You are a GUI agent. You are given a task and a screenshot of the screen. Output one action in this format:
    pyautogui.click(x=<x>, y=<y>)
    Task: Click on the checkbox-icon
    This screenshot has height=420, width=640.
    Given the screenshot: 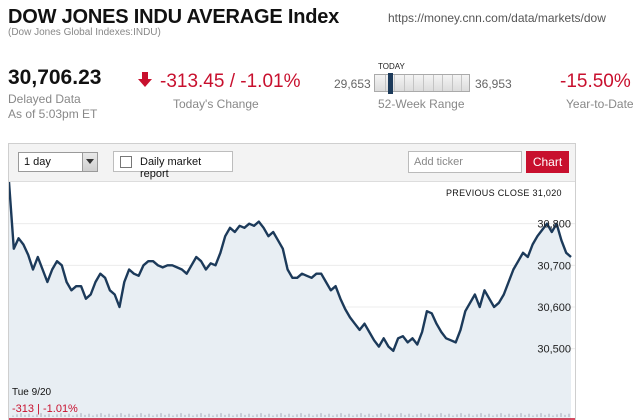 What is the action you would take?
    pyautogui.click(x=126, y=162)
    